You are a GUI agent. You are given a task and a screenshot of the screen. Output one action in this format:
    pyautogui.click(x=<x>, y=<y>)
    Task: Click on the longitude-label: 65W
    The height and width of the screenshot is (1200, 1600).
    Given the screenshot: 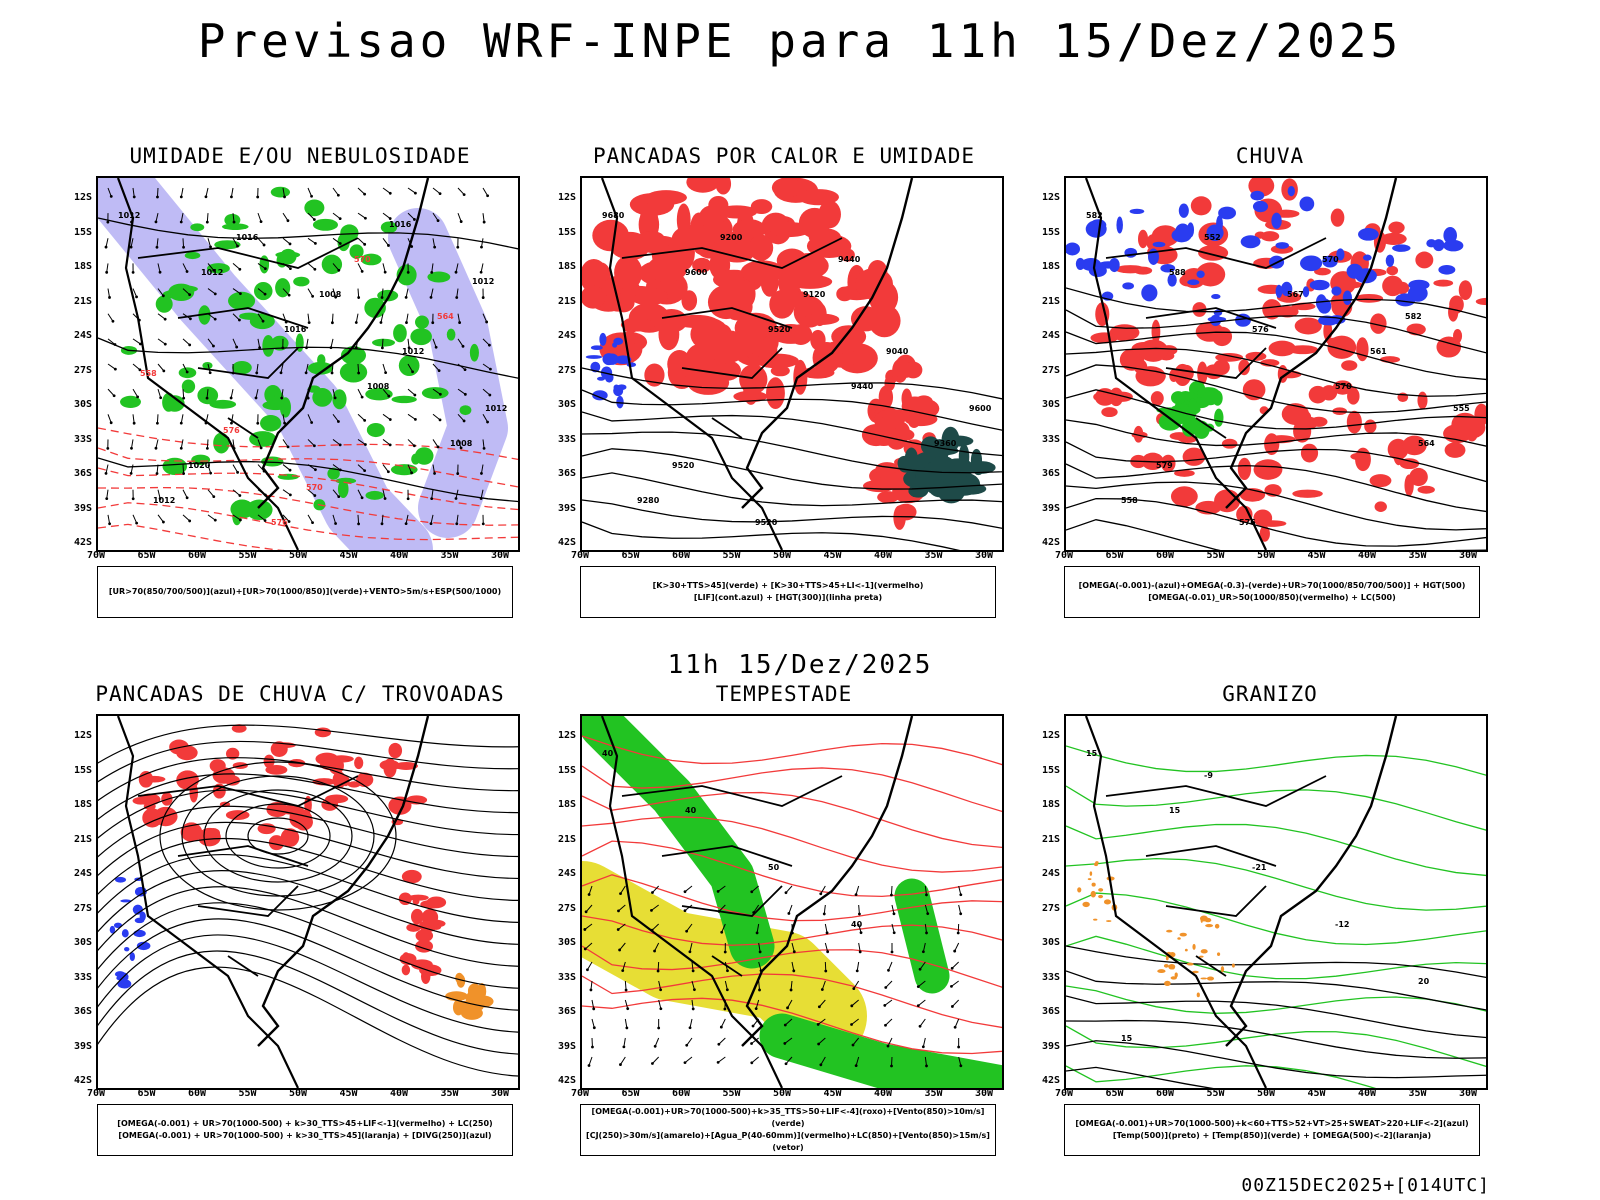 What is the action you would take?
    pyautogui.click(x=146, y=1093)
    